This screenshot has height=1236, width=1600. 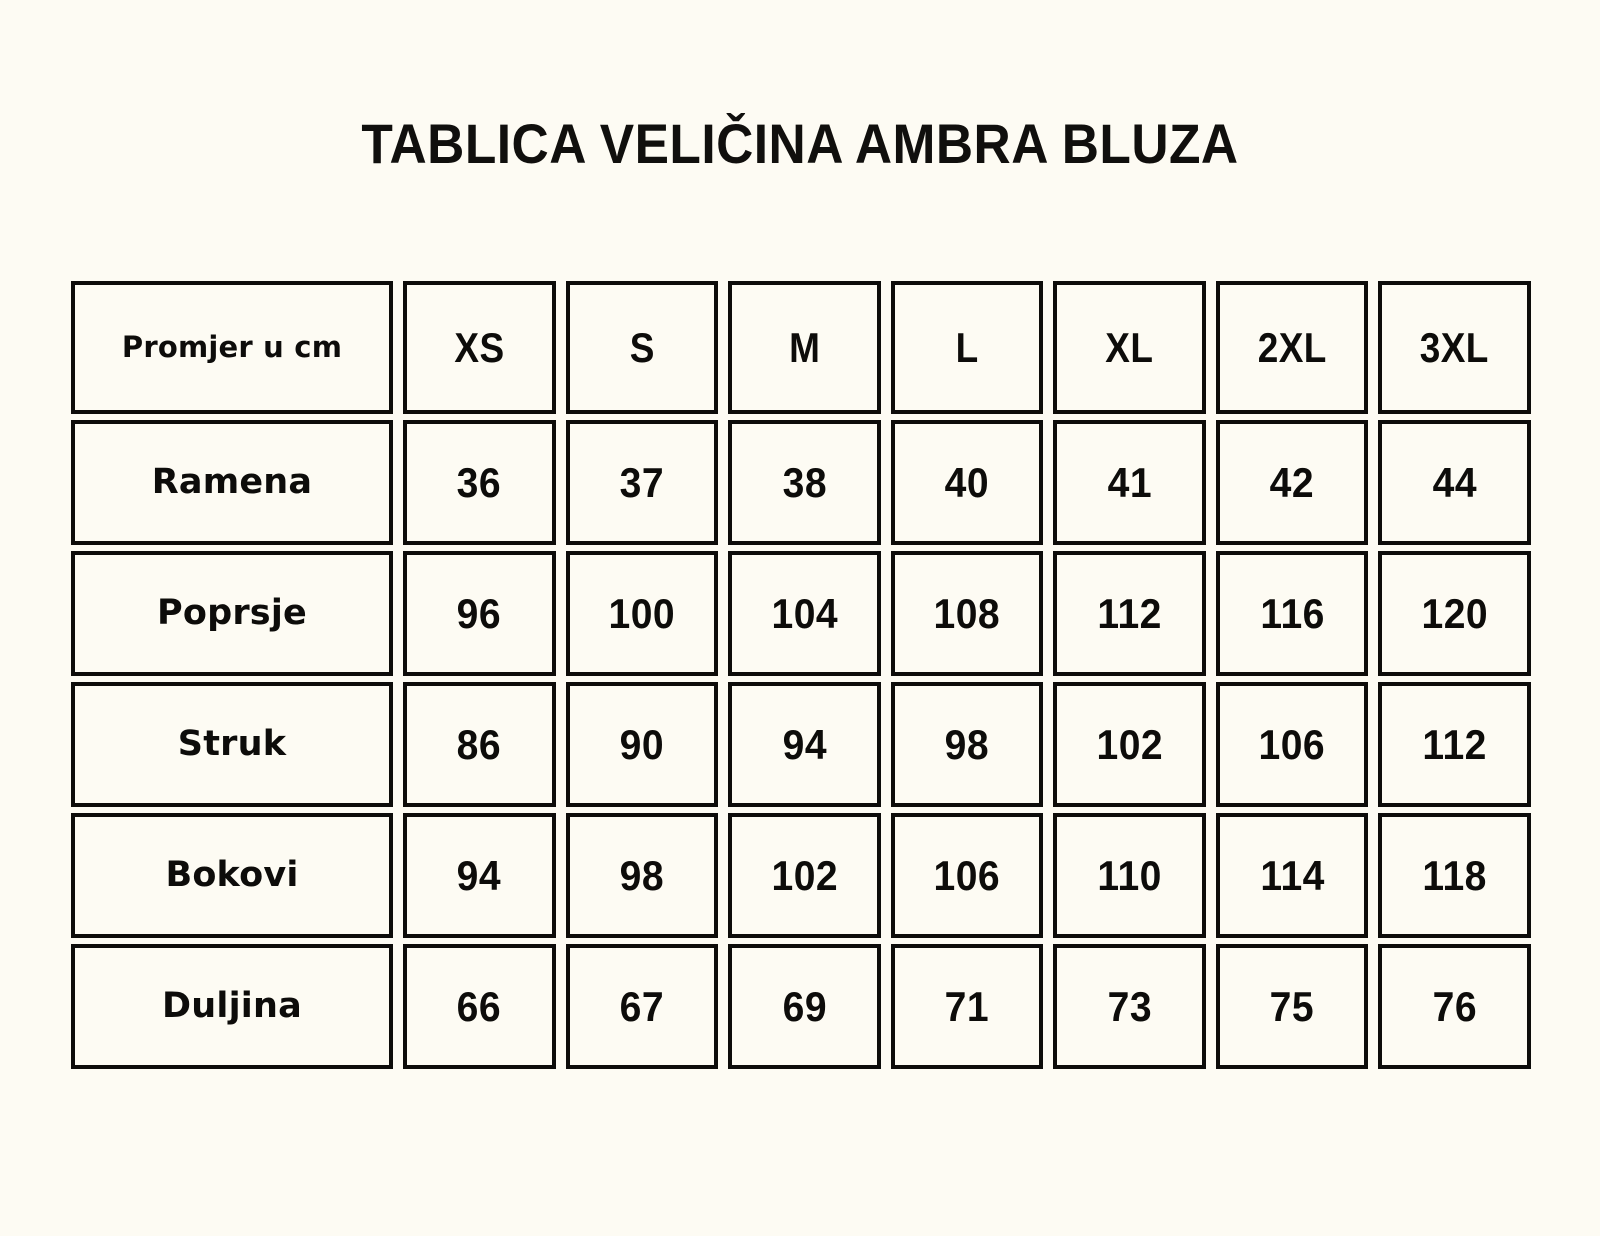 I want to click on cell-ramena-2xl: 42, so click(x=1292, y=482).